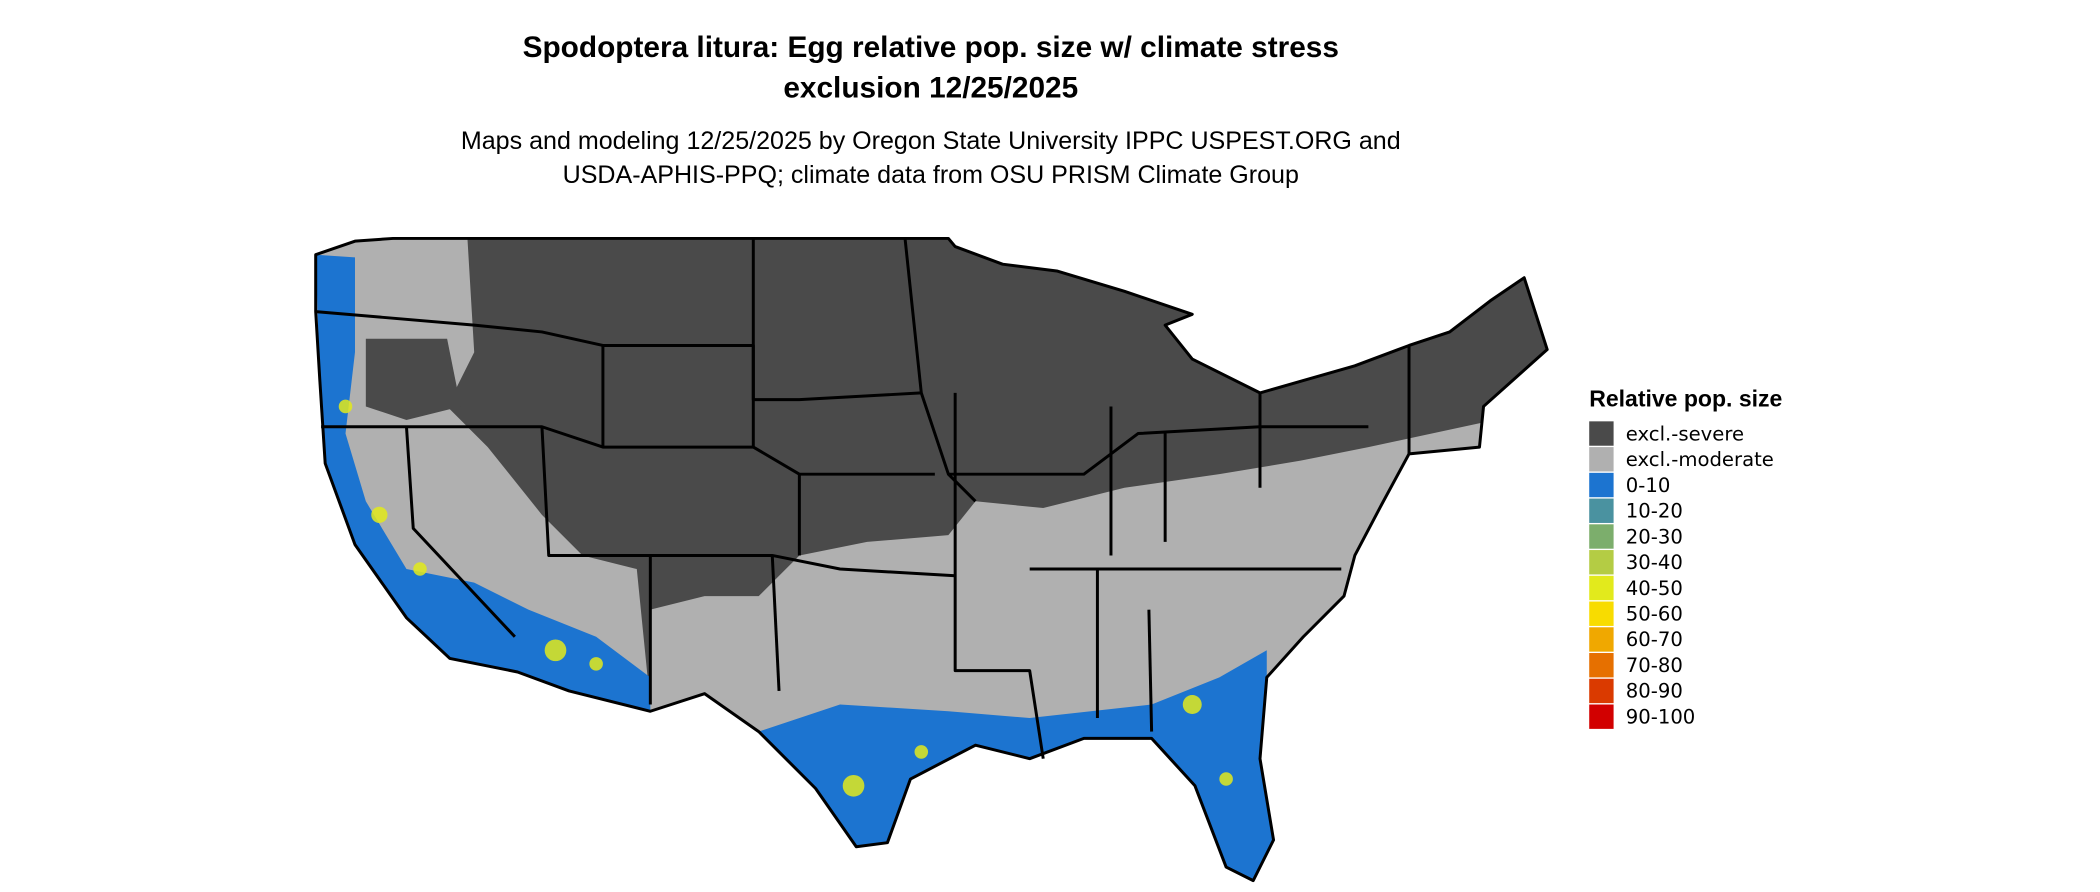 This screenshot has height=892, width=2100. Describe the element at coordinates (1685, 398) in the screenshot. I see `legend-title: Relative pop. size` at that location.